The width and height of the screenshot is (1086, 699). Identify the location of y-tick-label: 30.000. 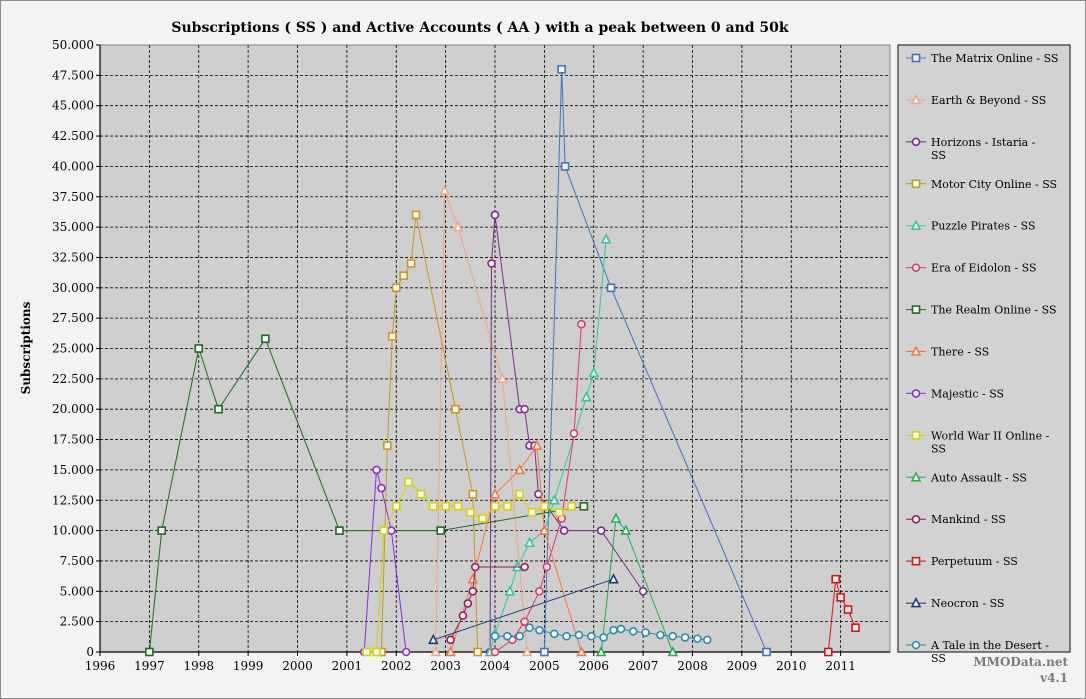
(73, 288).